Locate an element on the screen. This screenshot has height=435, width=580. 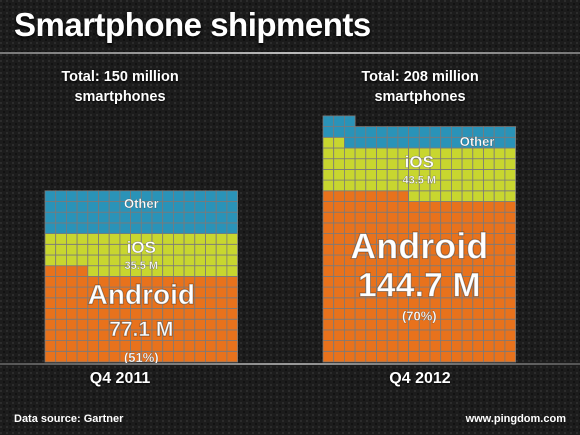
ios-label-q4-2011: iOS is located at coordinates (141, 247).